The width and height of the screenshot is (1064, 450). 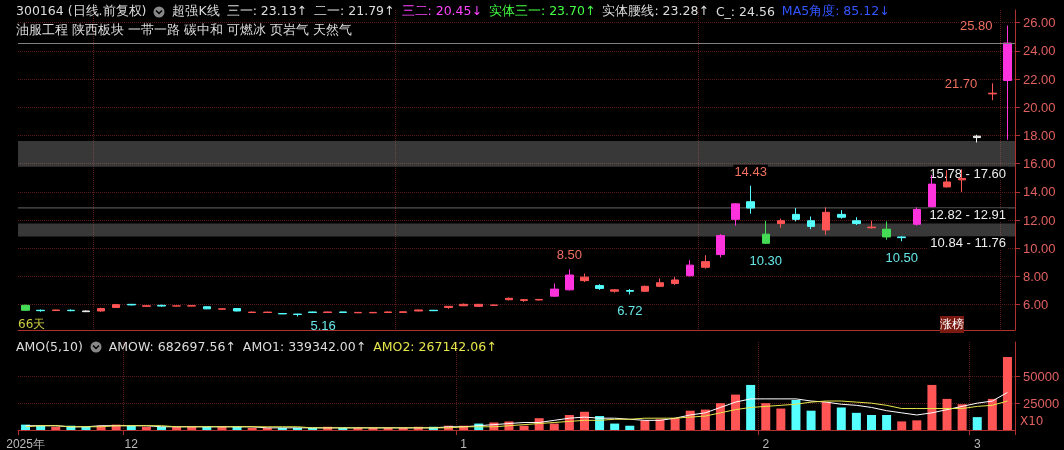 I want to click on annotation: 实体腰线: 23.28↑, so click(x=655, y=11).